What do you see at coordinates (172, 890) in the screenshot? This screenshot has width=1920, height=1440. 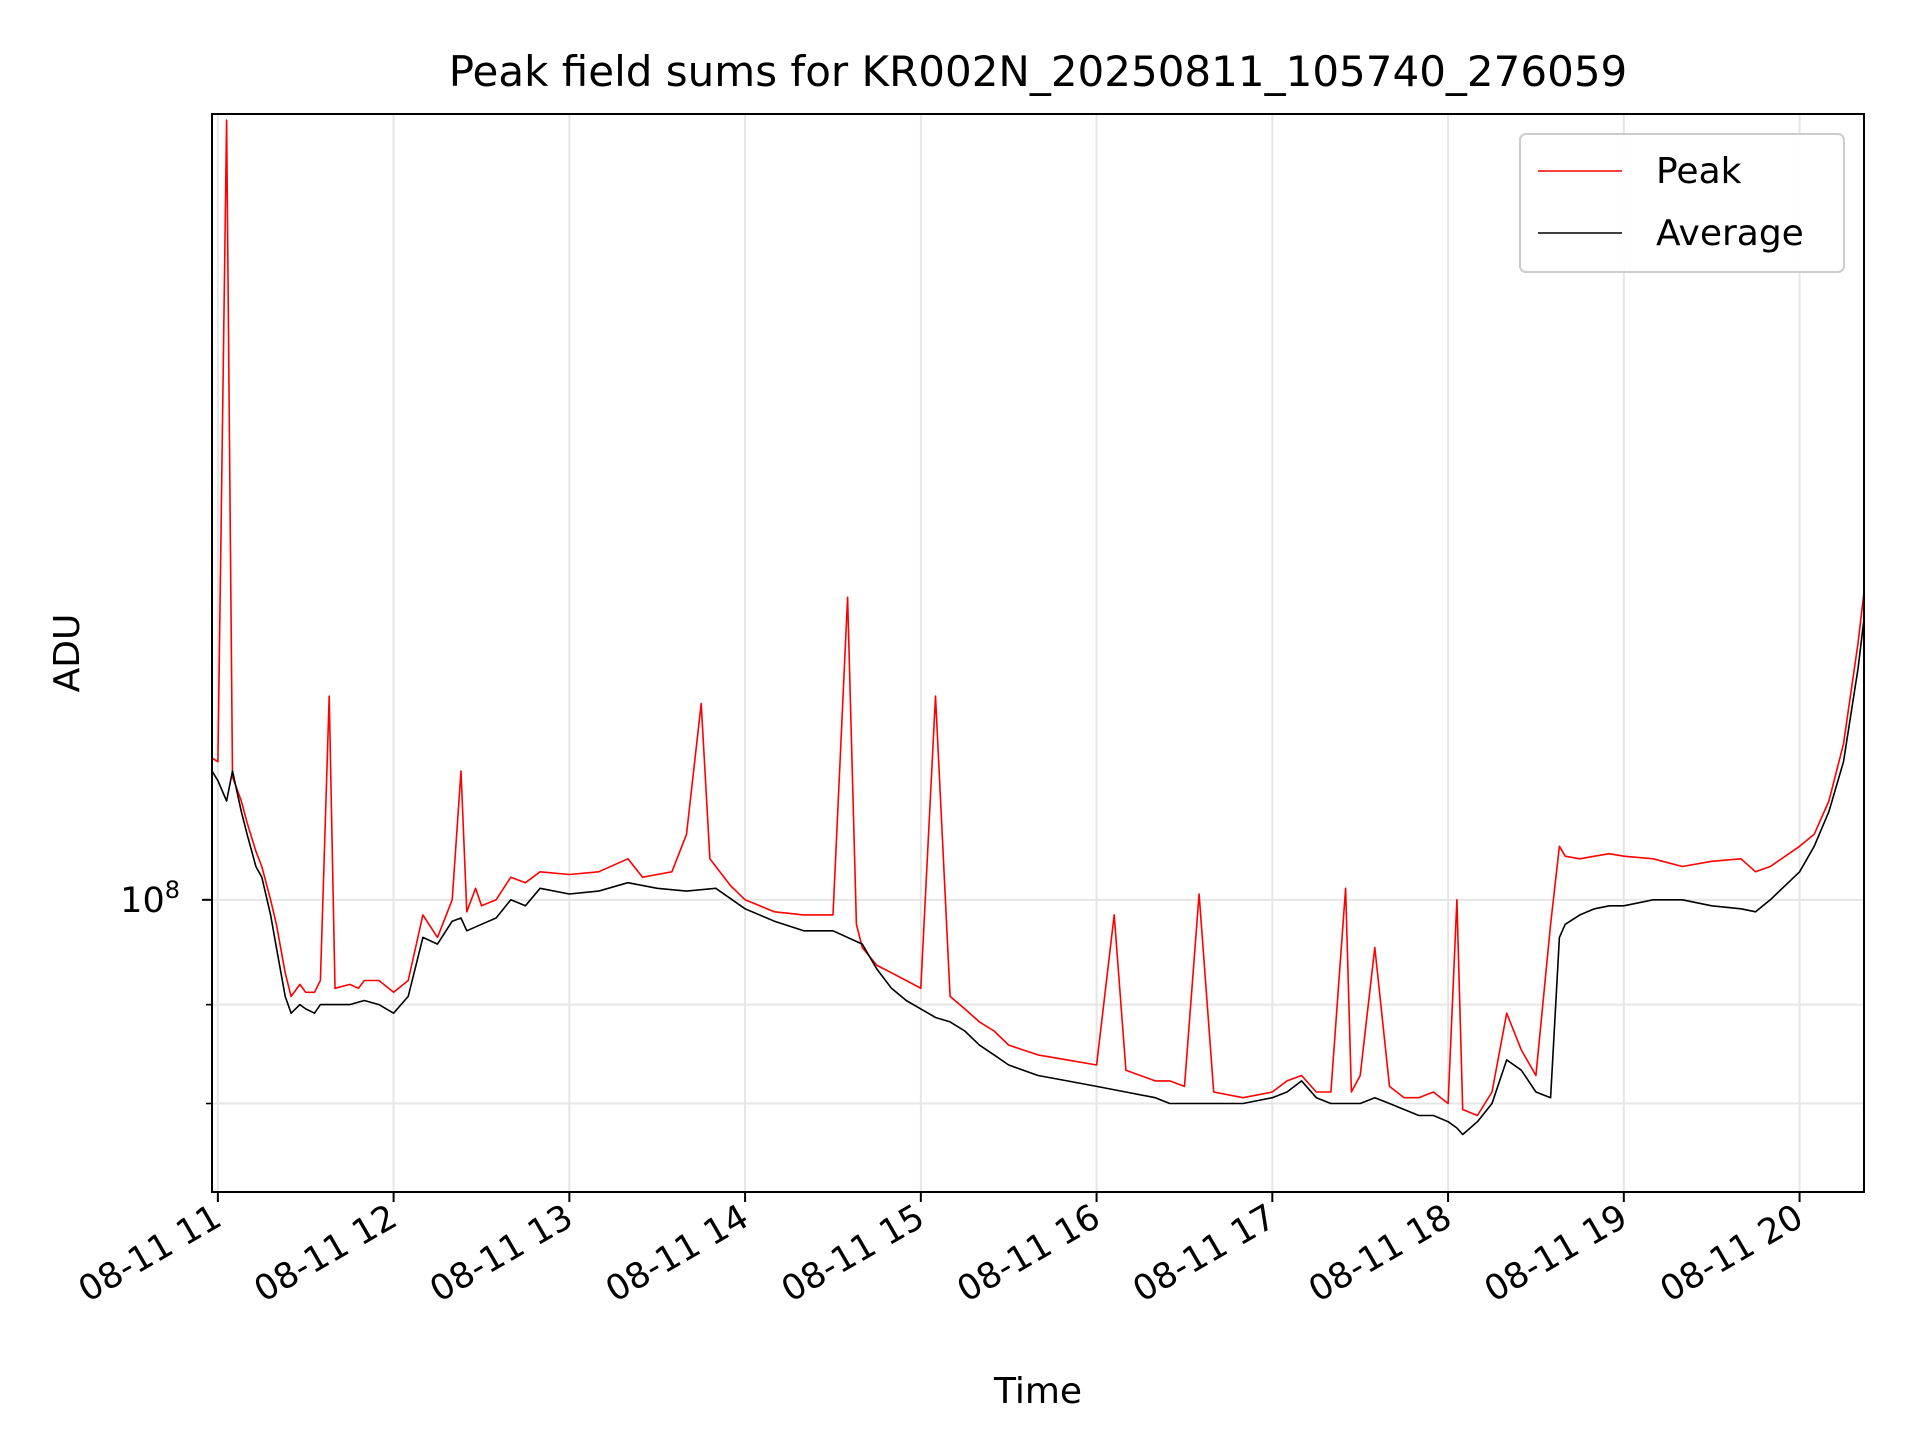 I see `y-tick-exponent: 8` at bounding box center [172, 890].